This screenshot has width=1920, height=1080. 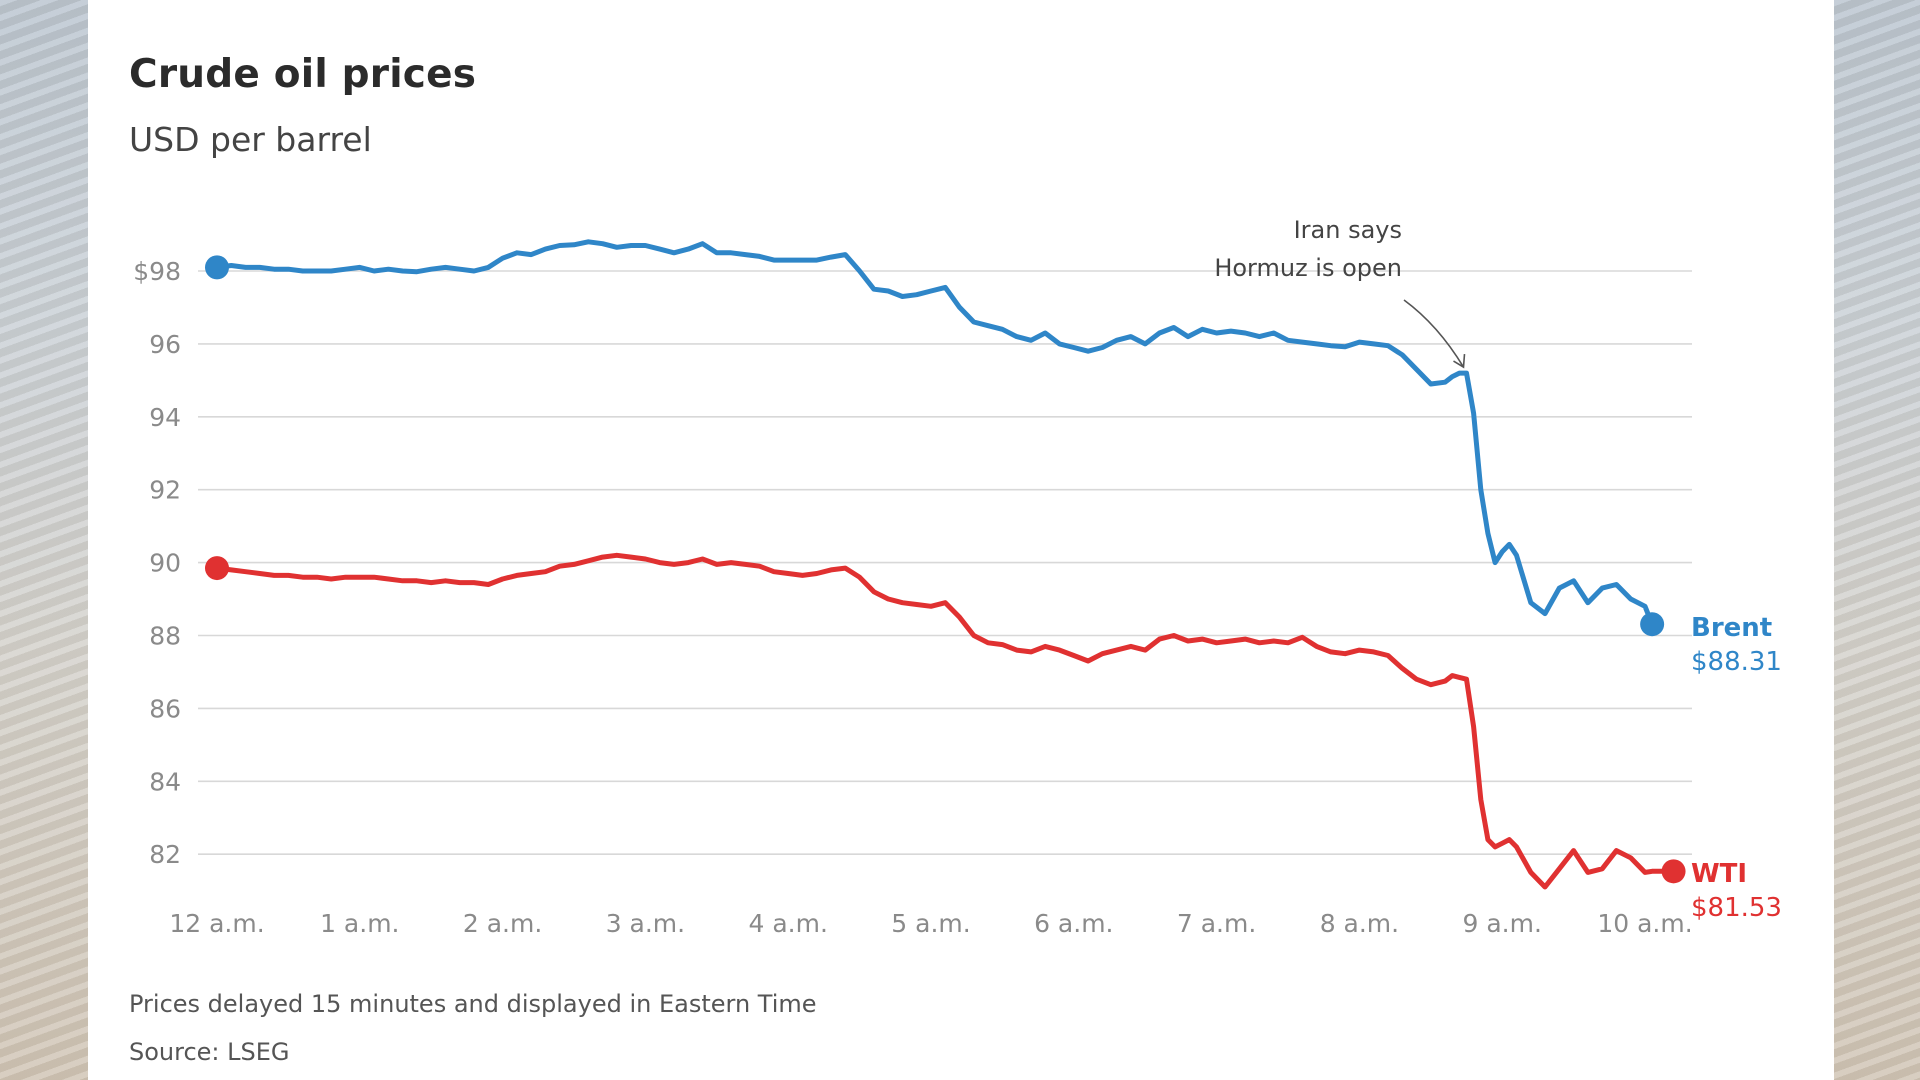 What do you see at coordinates (1459, 361) in the screenshot?
I see `annotation-arrowhead` at bounding box center [1459, 361].